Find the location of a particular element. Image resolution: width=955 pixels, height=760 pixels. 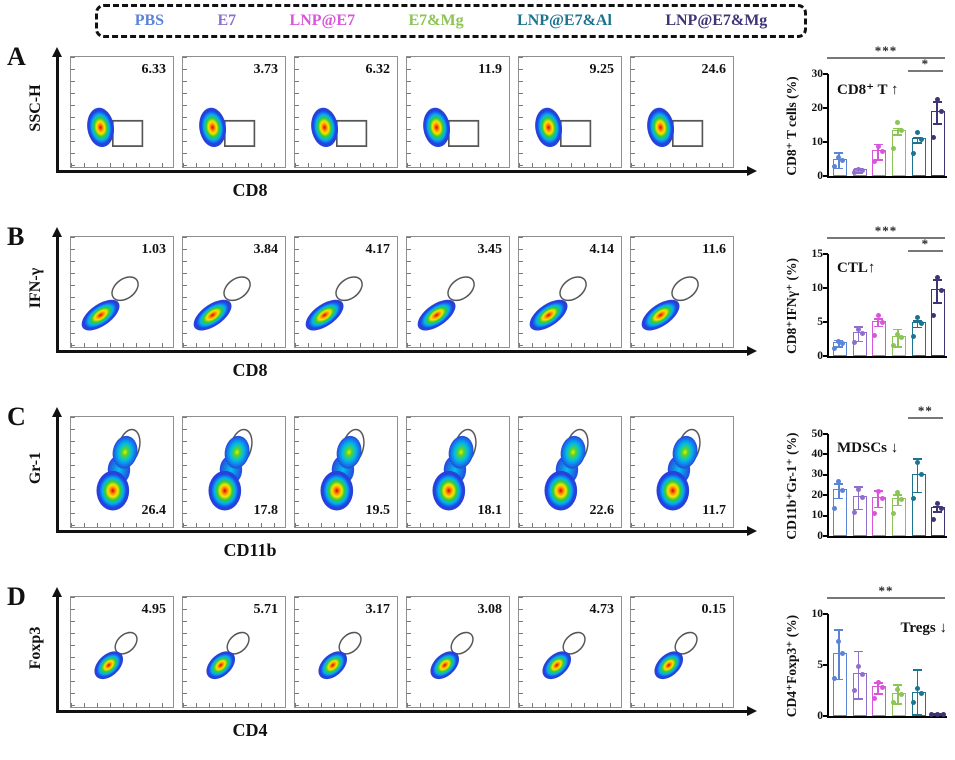

y-tick-label: 10 is located at coordinates (817, 287).